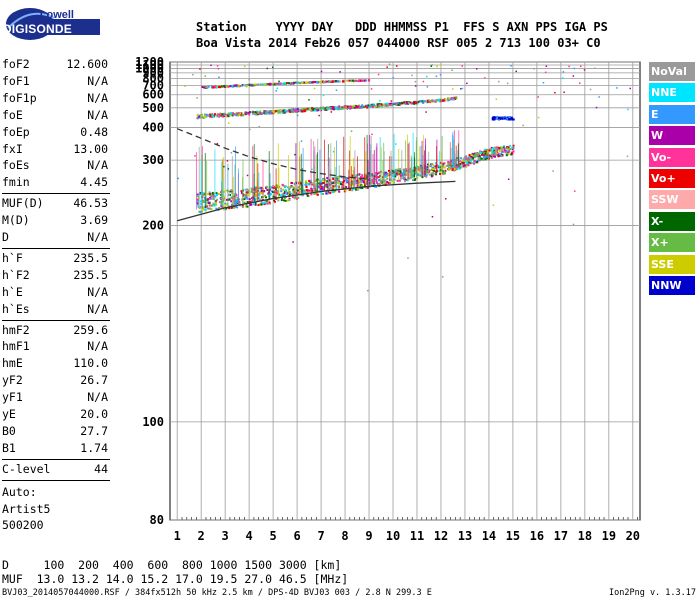 The image size is (700, 600). Describe the element at coordinates (94, 131) in the screenshot. I see `param-value: 0.48` at that location.